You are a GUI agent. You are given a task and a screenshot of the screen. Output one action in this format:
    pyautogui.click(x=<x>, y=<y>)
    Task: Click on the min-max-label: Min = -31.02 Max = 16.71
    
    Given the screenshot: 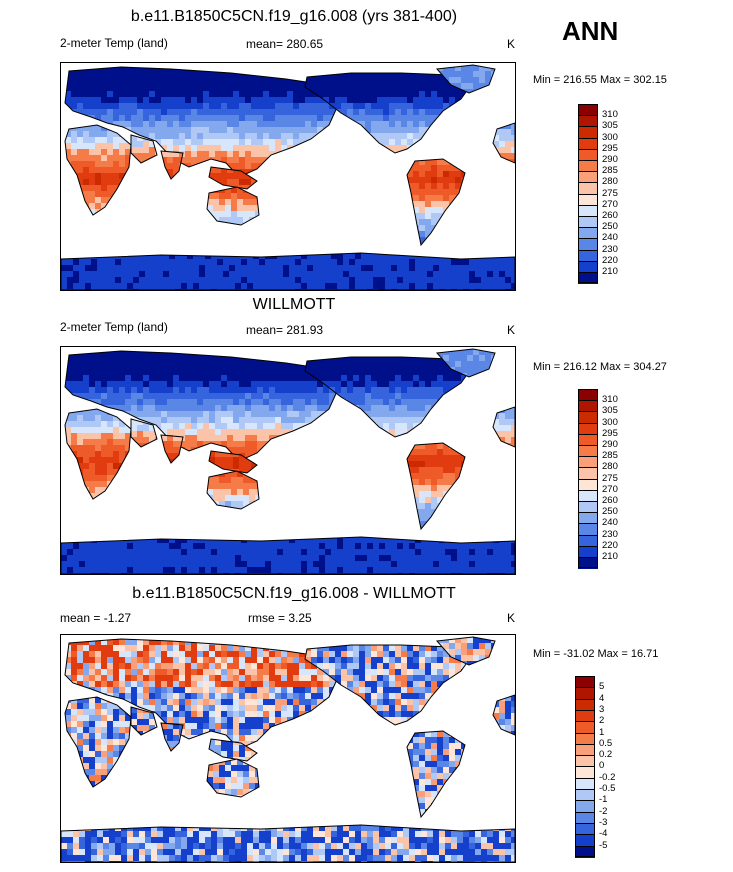 What is the action you would take?
    pyautogui.click(x=596, y=654)
    